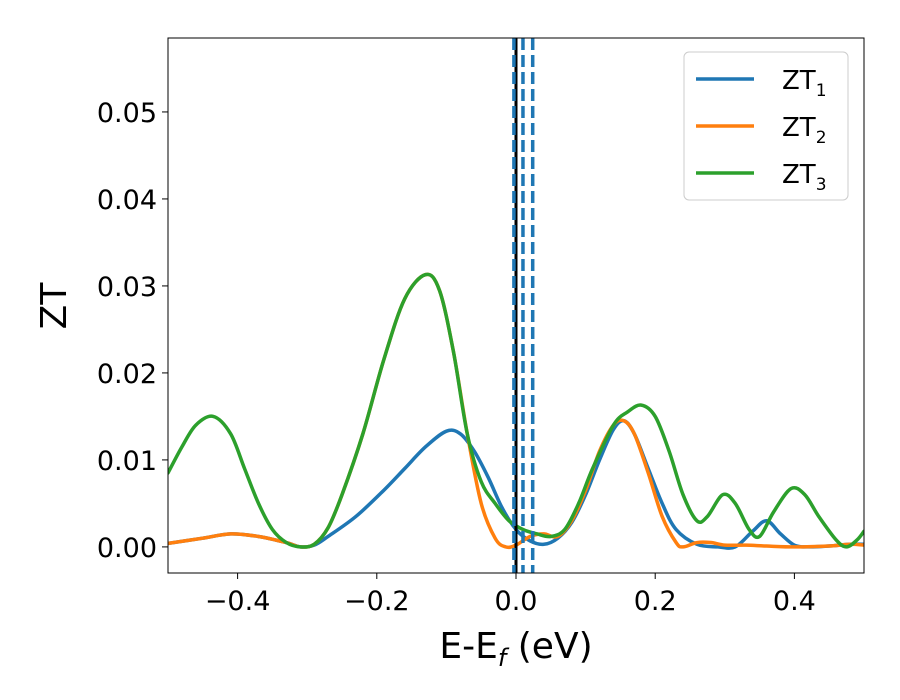 The image size is (900, 700). What do you see at coordinates (54, 306) in the screenshot?
I see `y-axis-label: ZT` at bounding box center [54, 306].